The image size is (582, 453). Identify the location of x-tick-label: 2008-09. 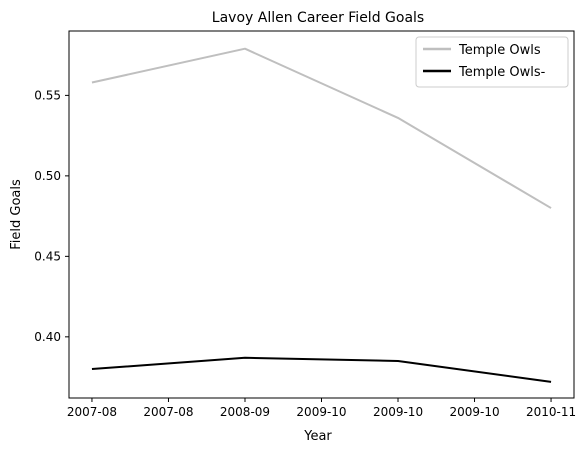
(245, 412).